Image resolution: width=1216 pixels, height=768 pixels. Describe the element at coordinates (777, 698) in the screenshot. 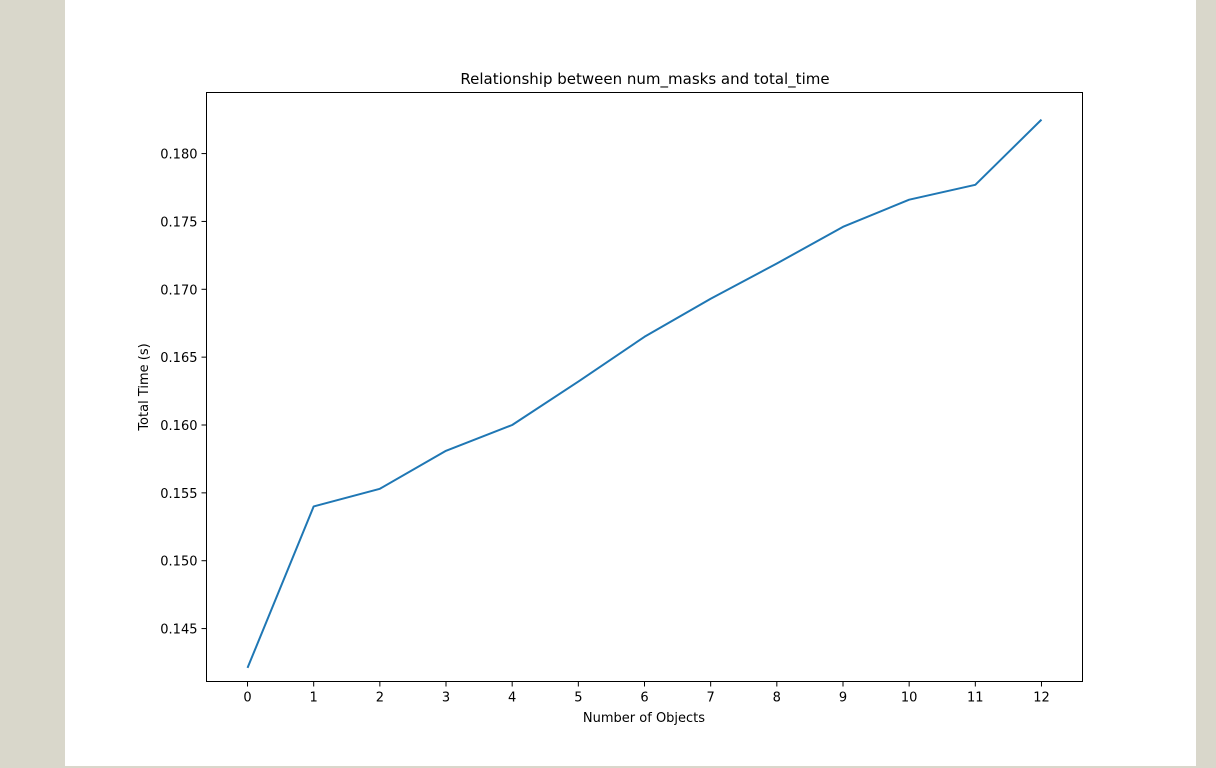

I see `x-tick-label: 8` at that location.